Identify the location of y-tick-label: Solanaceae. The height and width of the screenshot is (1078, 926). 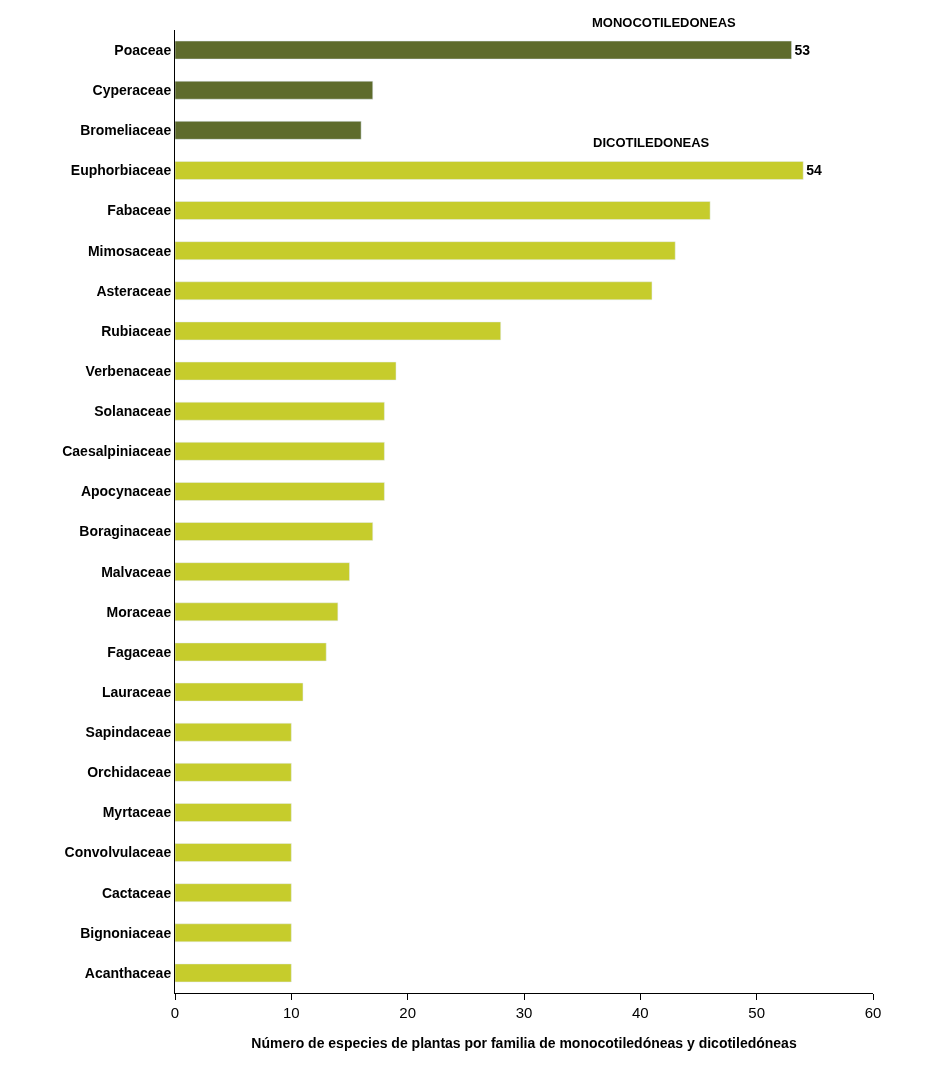
(133, 411).